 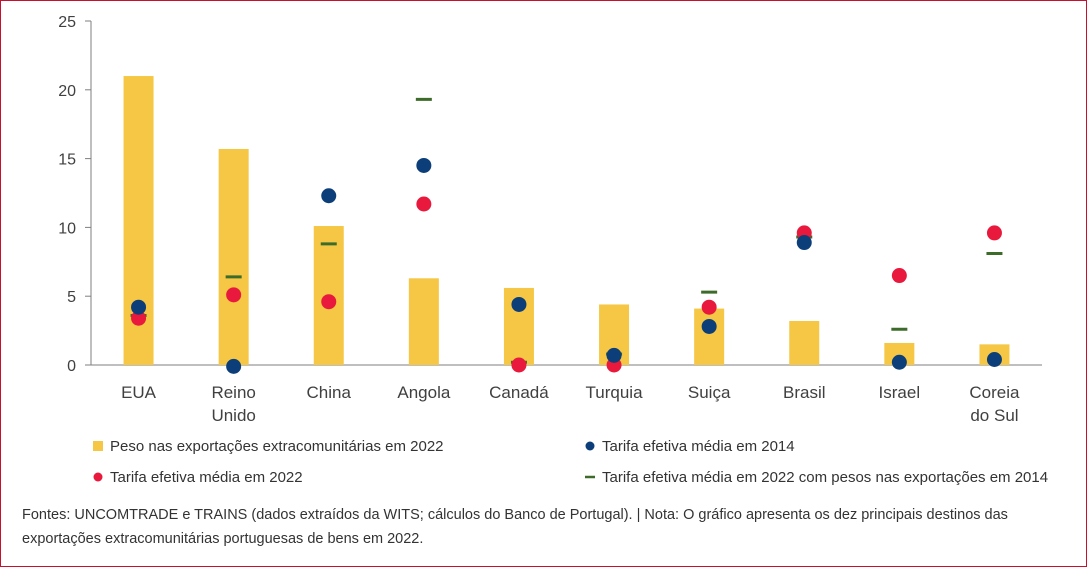 I want to click on x-tick-label: EUA, so click(x=139, y=392).